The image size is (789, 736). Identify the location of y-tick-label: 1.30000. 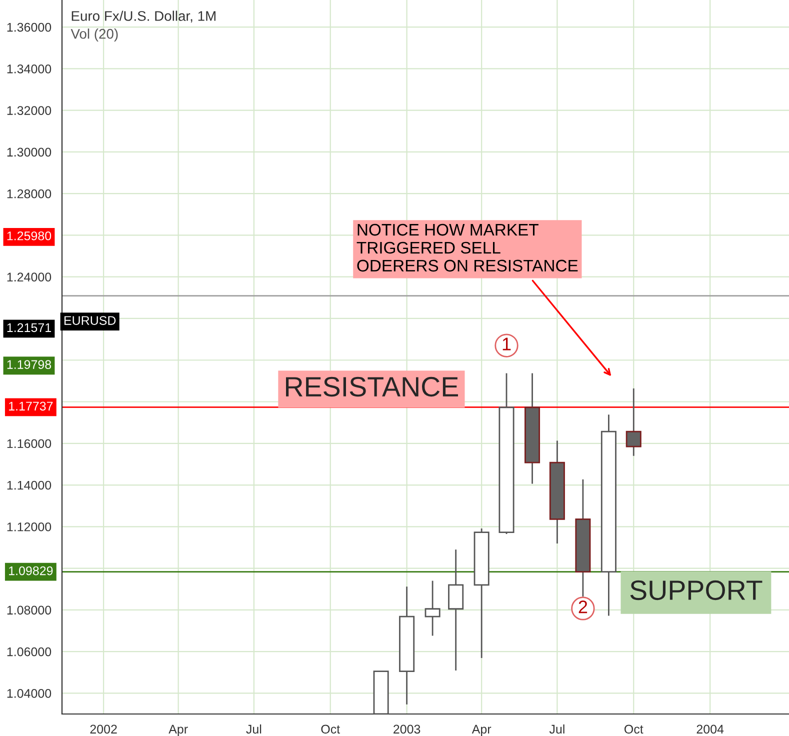
(29, 152).